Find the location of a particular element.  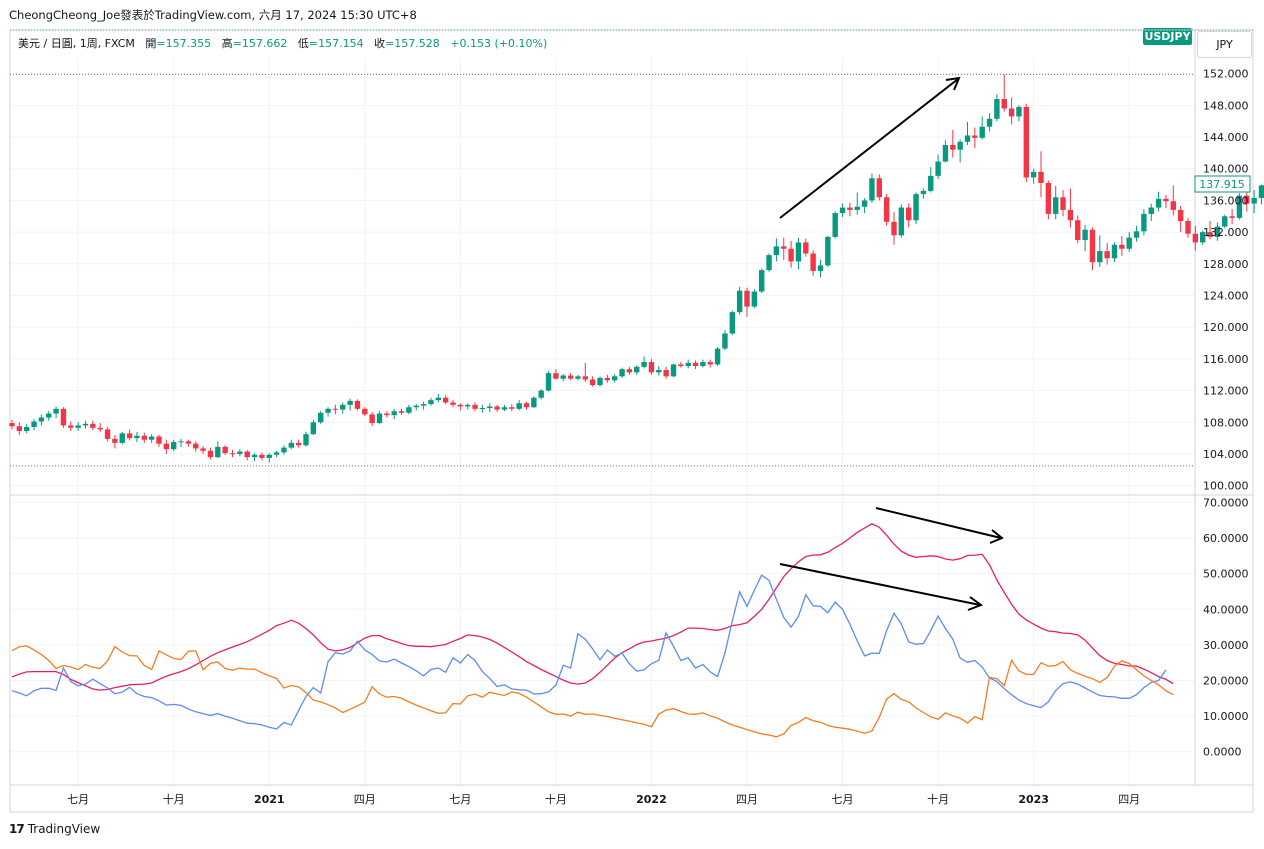

symbol-description: 美元 / 日圓, 1周, FXCM is located at coordinates (76, 43).